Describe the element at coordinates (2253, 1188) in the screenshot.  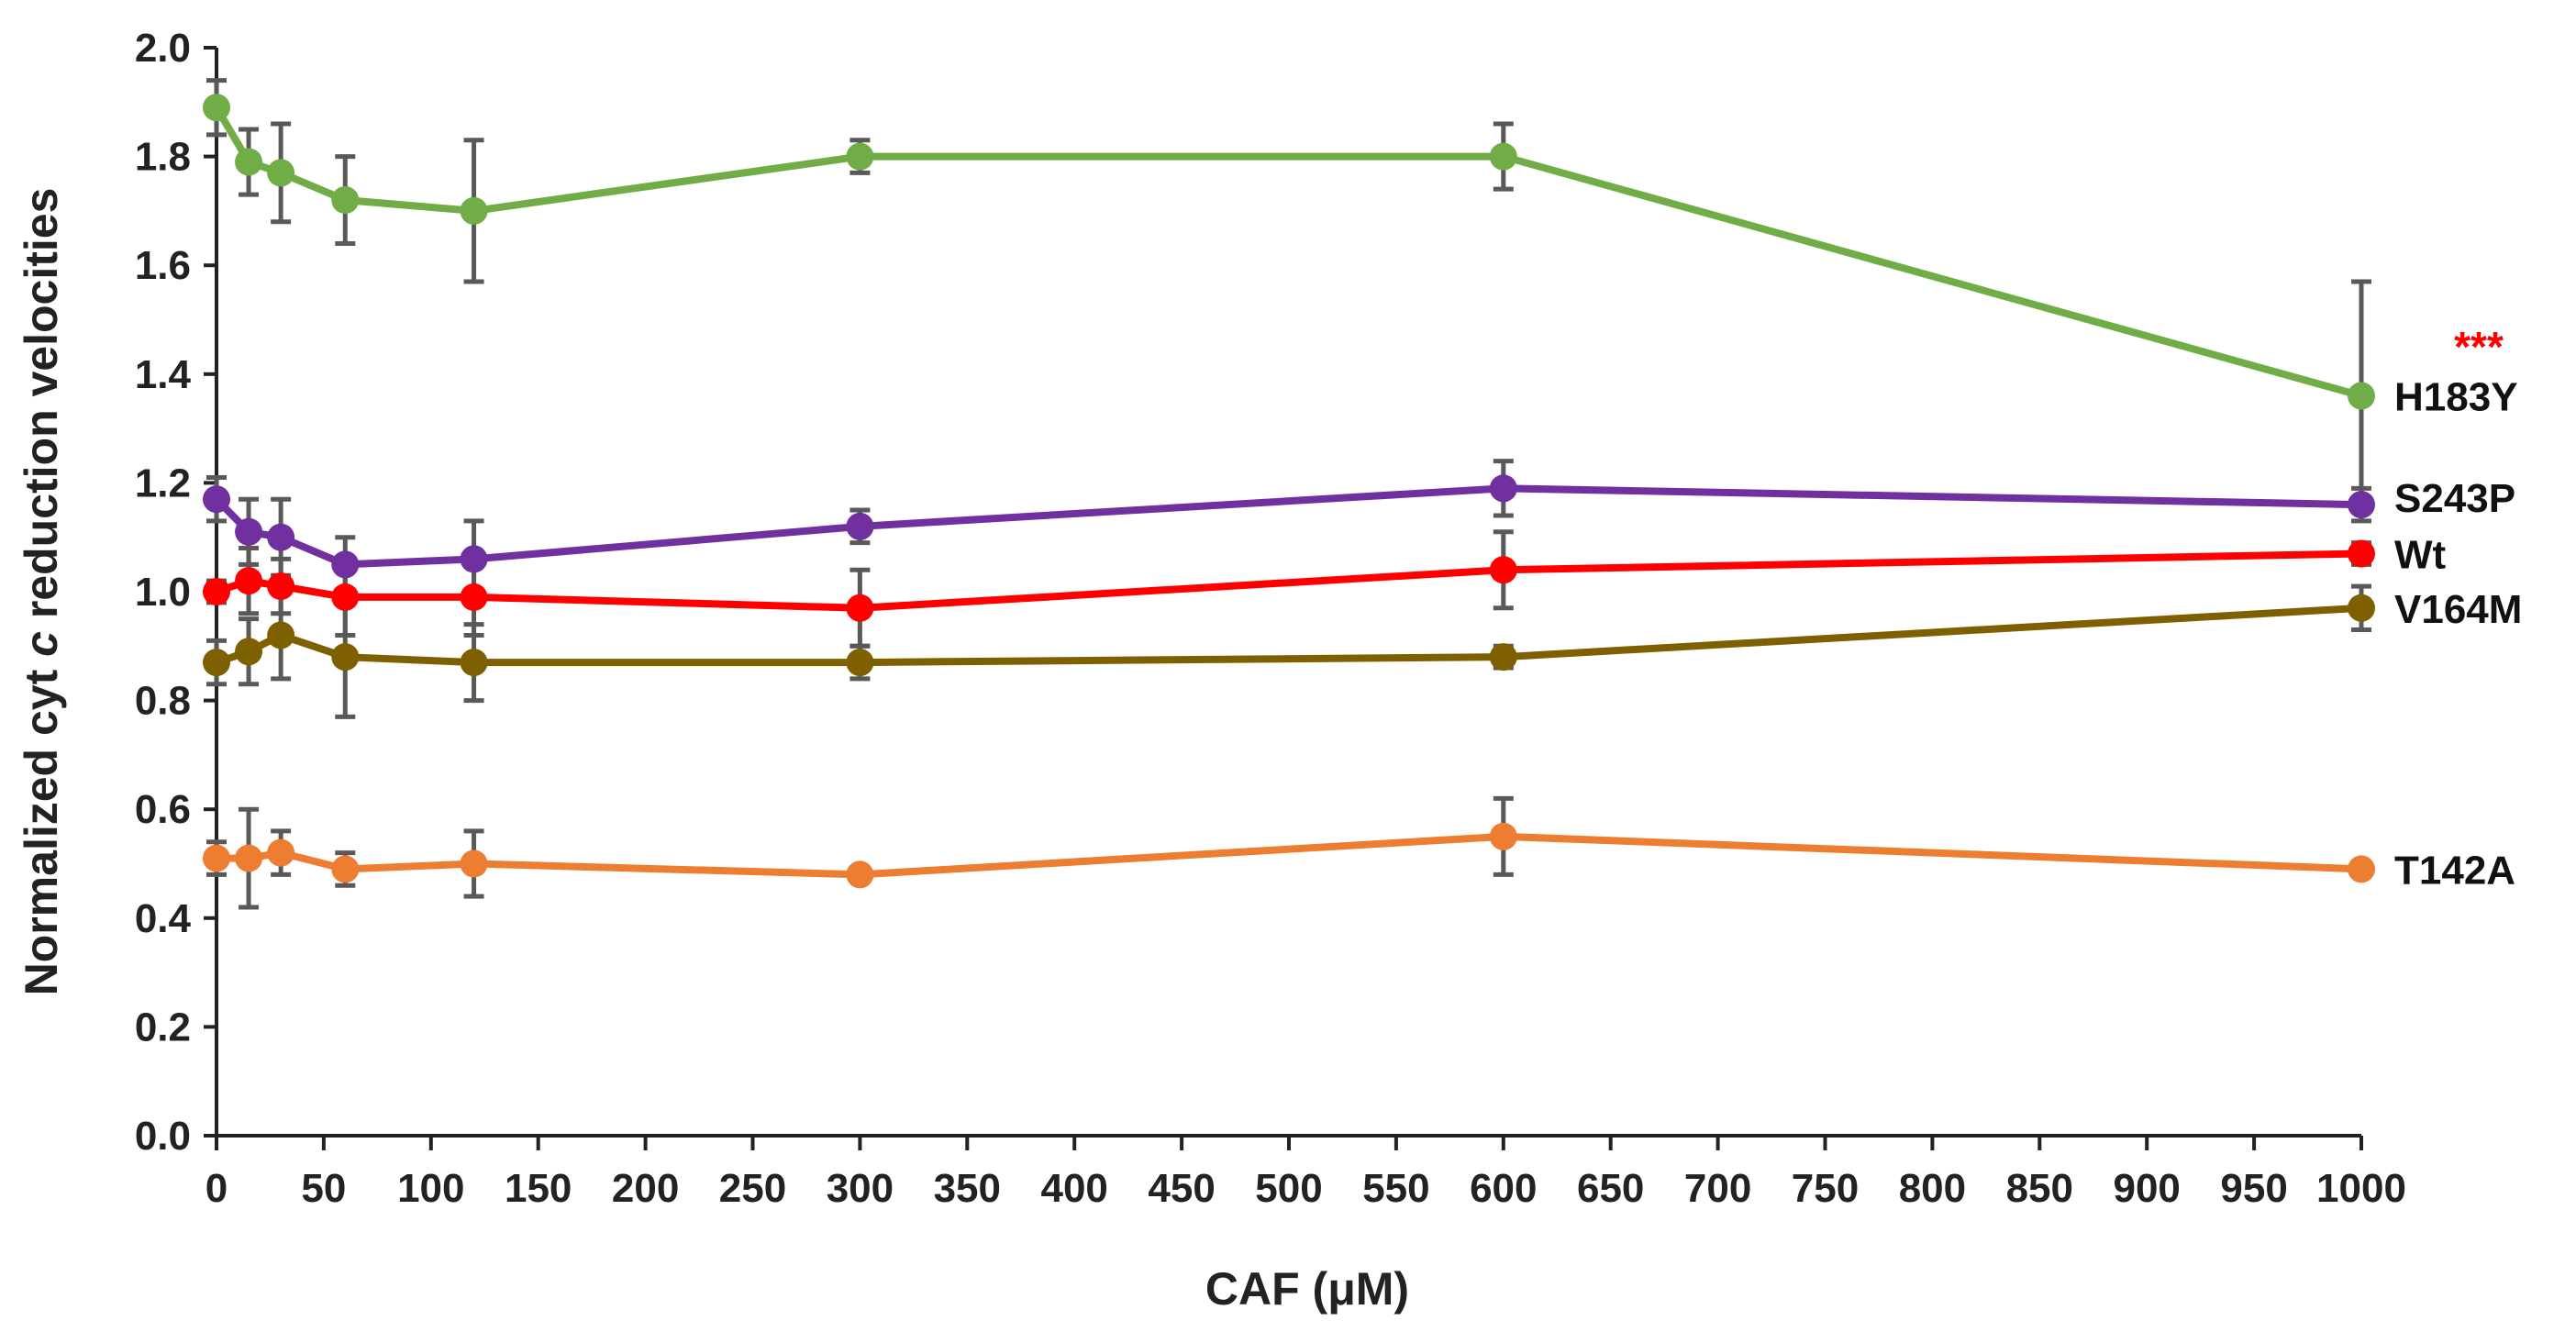
I see `x-tick-label: 950` at that location.